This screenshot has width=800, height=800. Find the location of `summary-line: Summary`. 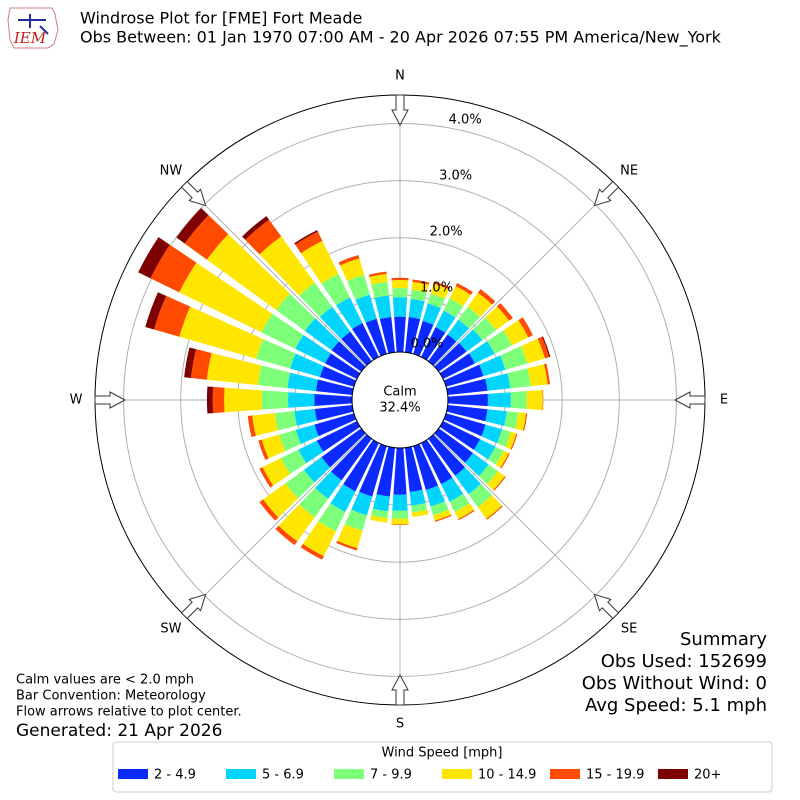

summary-line: Summary is located at coordinates (723, 639).